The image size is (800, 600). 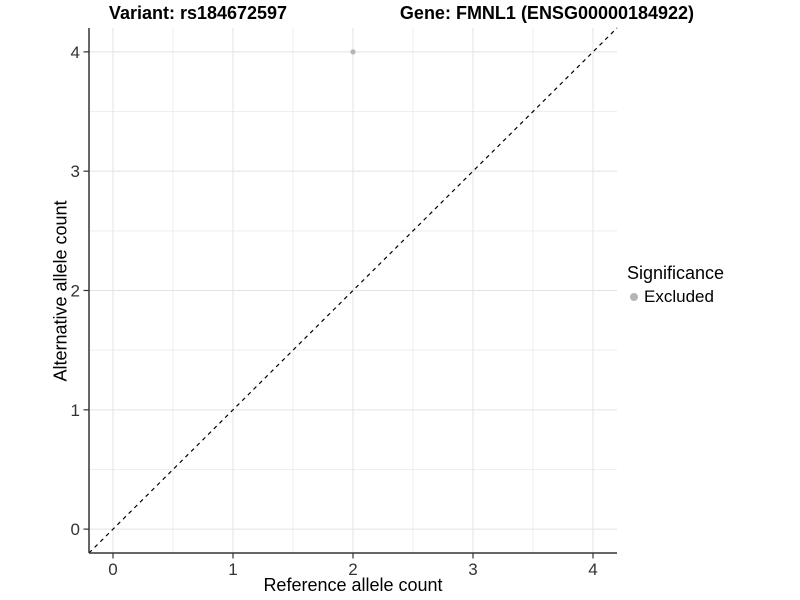 I want to click on x-tick-label: 2, so click(x=352, y=569).